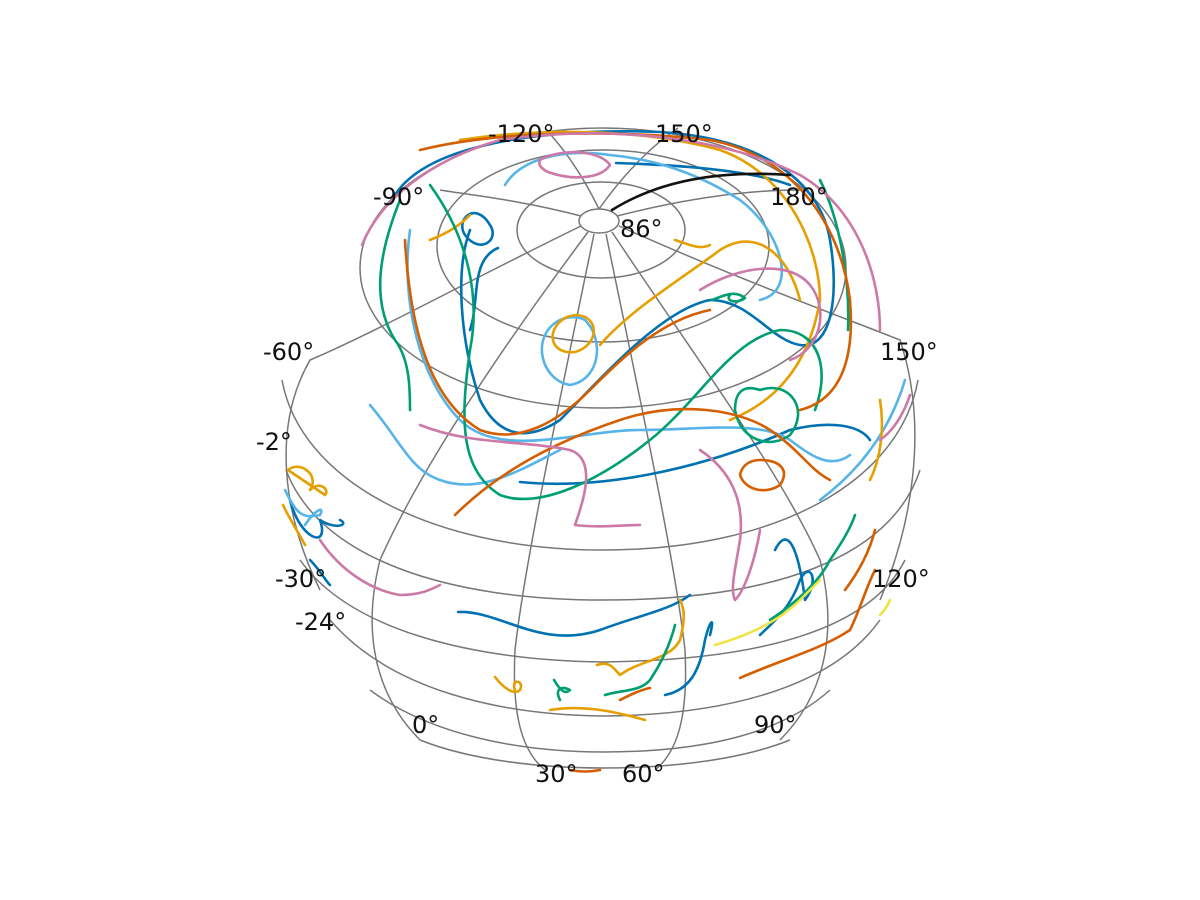 The image size is (1200, 900). Describe the element at coordinates (398, 197) in the screenshot. I see `meridian-label: -90°` at that location.